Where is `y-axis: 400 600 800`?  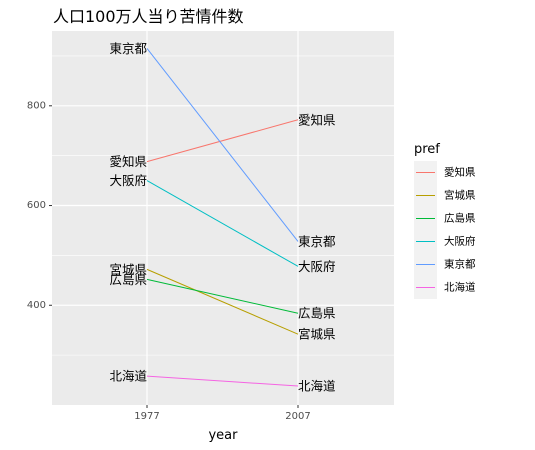 y-axis: 400 600 800 is located at coordinates (39, 205).